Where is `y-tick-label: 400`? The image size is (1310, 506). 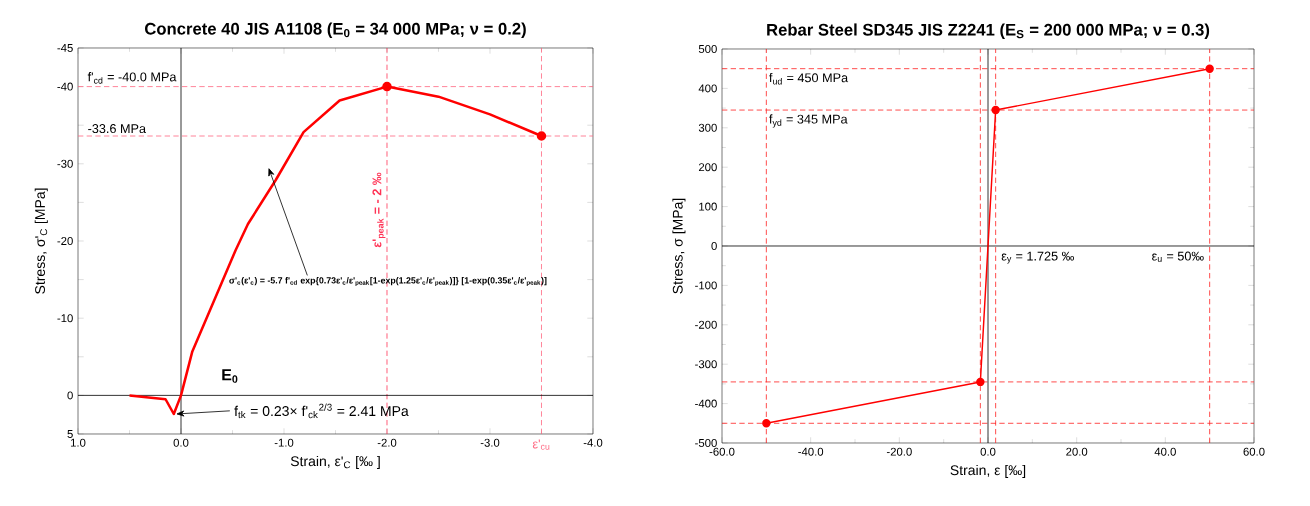
y-tick-label: 400 is located at coordinates (707, 88).